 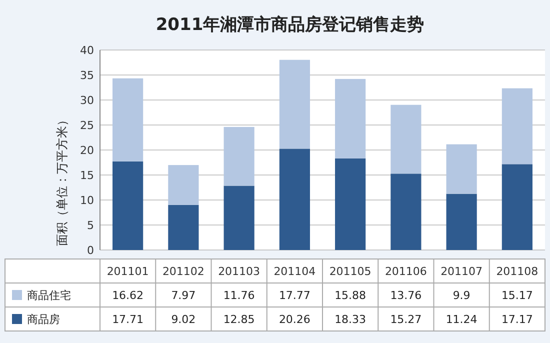 I want to click on data-label: 20.26, so click(x=294, y=319).